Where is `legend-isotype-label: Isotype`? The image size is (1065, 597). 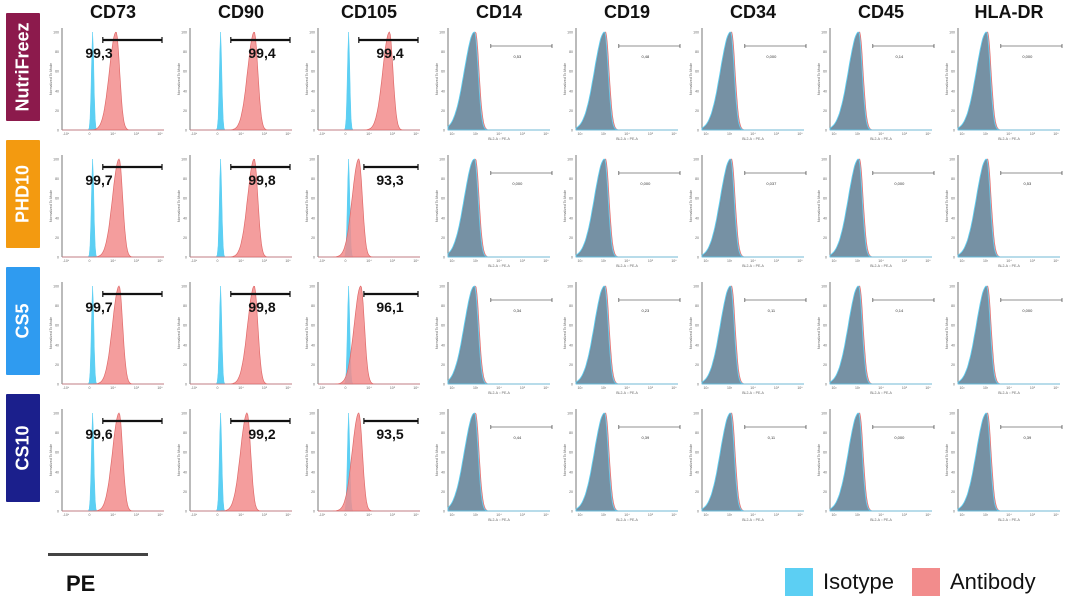 legend-isotype-label: Isotype is located at coordinates (858, 581).